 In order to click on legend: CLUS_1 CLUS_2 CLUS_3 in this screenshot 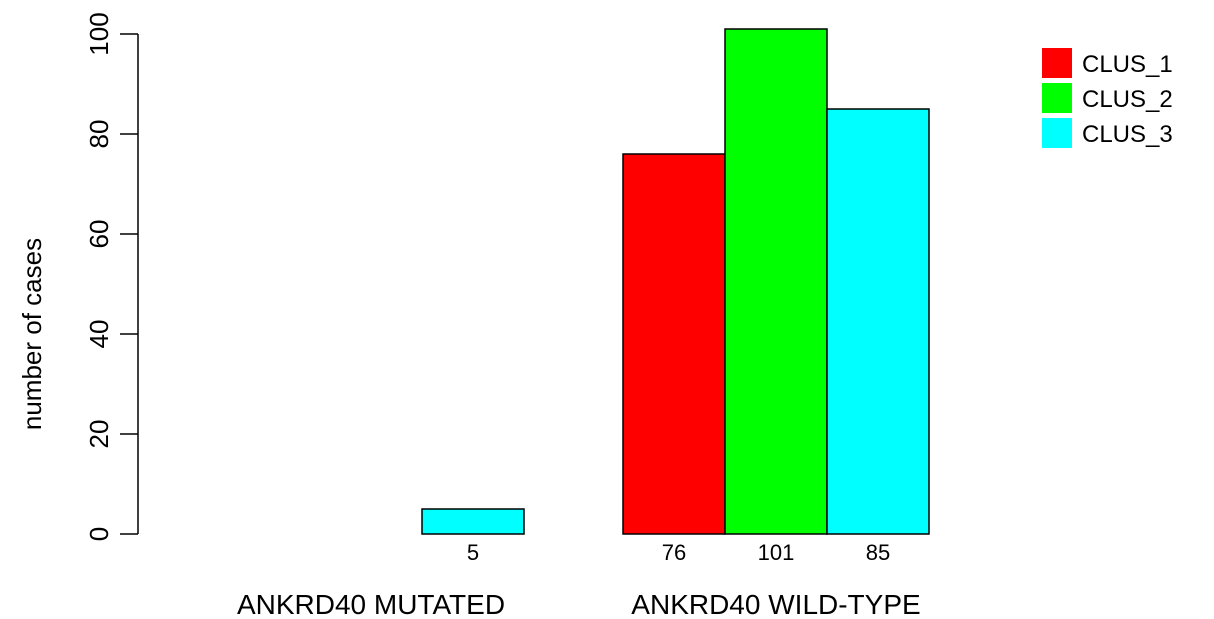, I will do `click(1107, 98)`.